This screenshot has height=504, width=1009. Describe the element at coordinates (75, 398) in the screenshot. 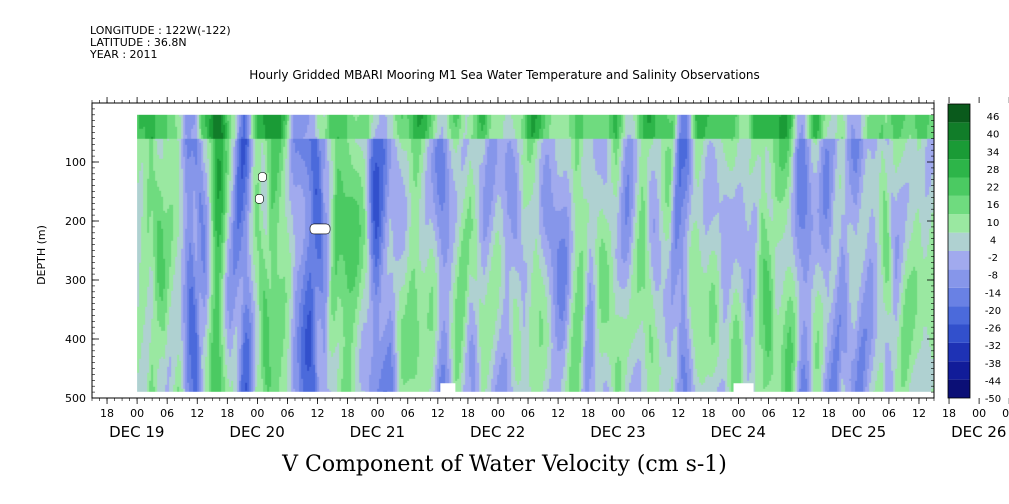

I see `y-tick-label: 500` at that location.